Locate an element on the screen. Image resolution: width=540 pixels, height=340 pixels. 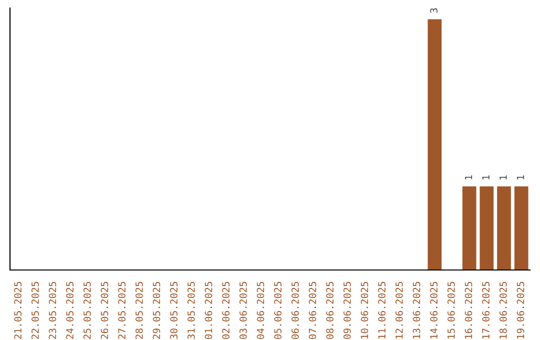
data-label: 3 is located at coordinates (434, 10).